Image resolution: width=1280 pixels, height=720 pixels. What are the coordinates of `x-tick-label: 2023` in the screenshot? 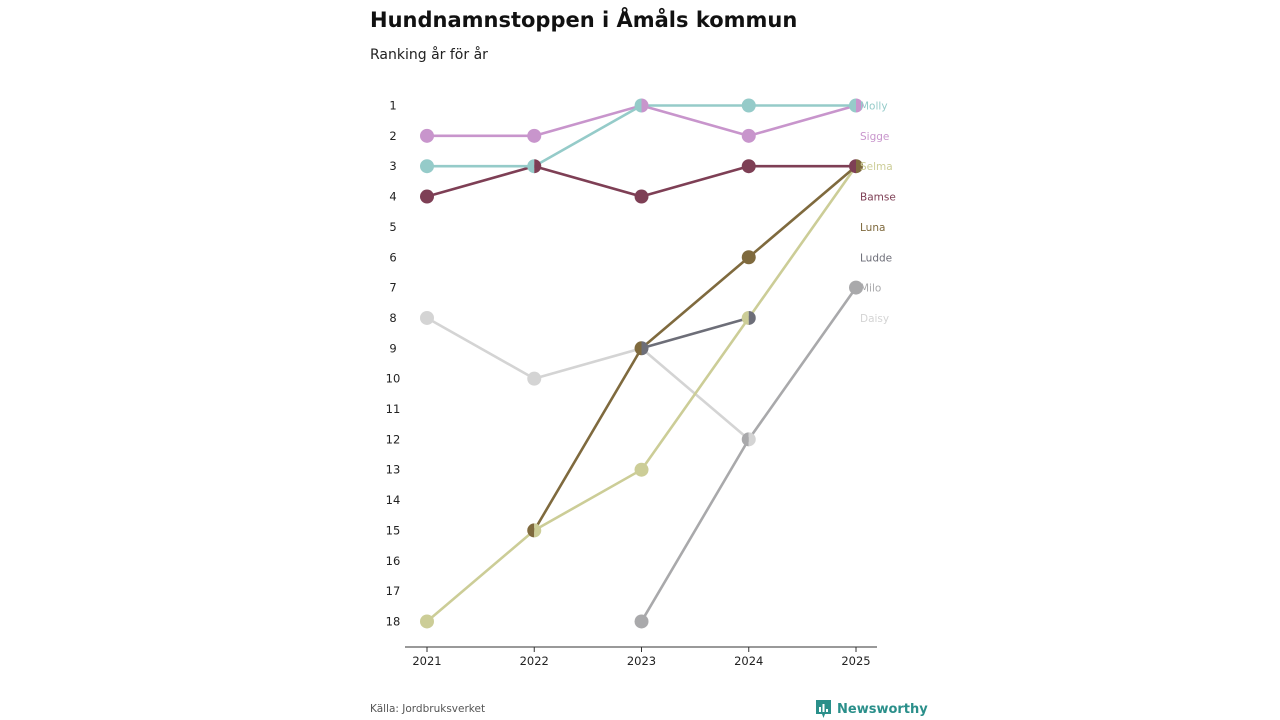 It's located at (641, 661).